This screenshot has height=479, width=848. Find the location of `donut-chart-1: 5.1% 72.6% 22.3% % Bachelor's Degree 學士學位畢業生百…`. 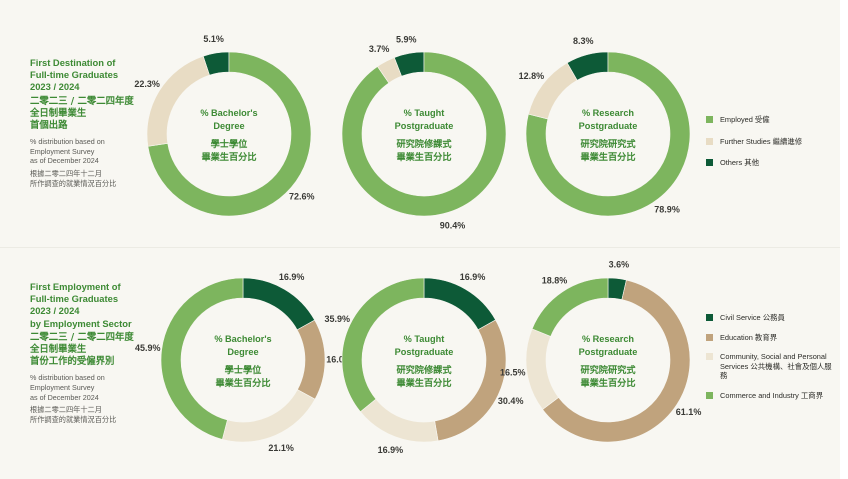

donut-chart-1: 5.1% 72.6% 22.3% % Bachelor's Degree 學士學位畢業生百… is located at coordinates (224, 125).